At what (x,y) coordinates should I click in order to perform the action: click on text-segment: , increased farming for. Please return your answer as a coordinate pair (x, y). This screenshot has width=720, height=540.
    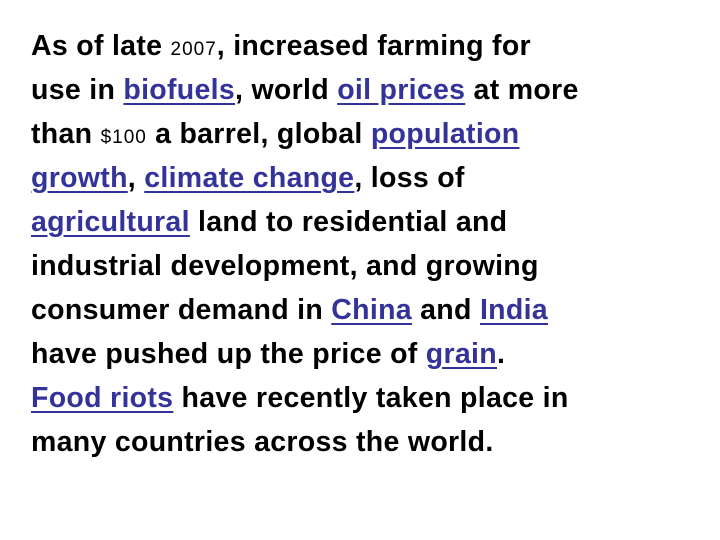
    Looking at the image, I should click on (373, 46).